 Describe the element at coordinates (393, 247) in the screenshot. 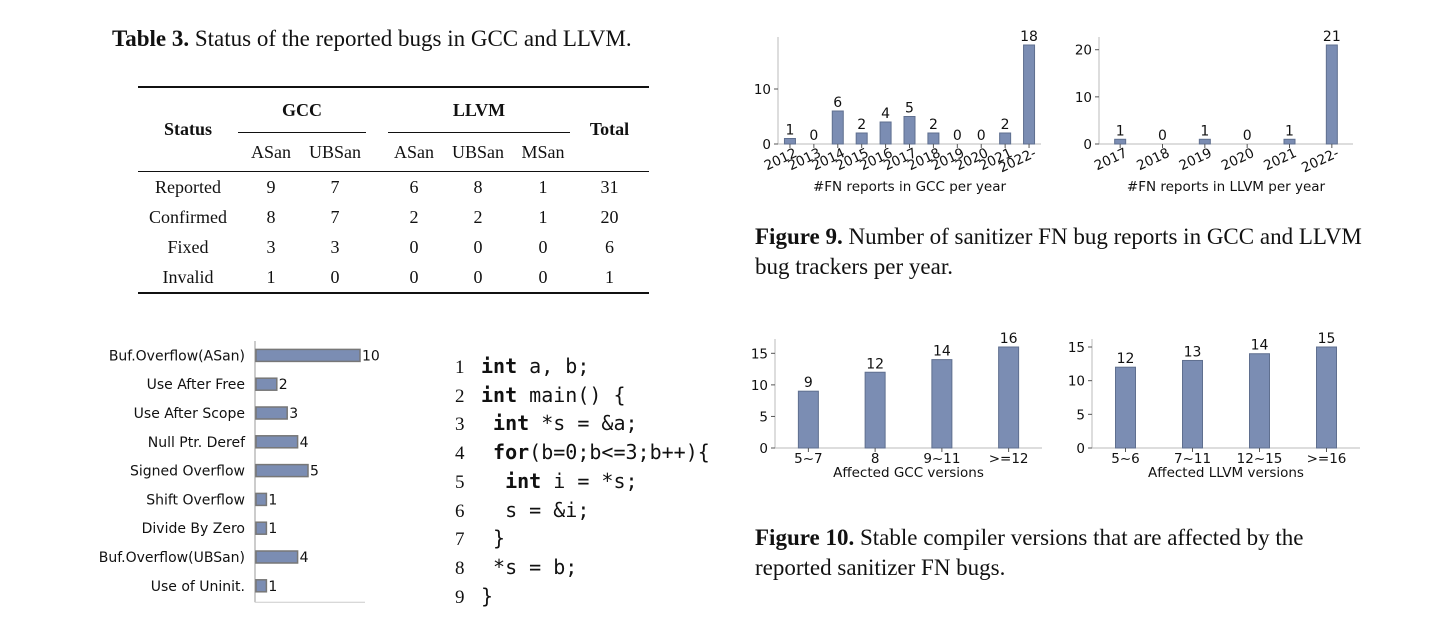

I see `table-row: Fixed 3 3 0 0 0 6` at that location.